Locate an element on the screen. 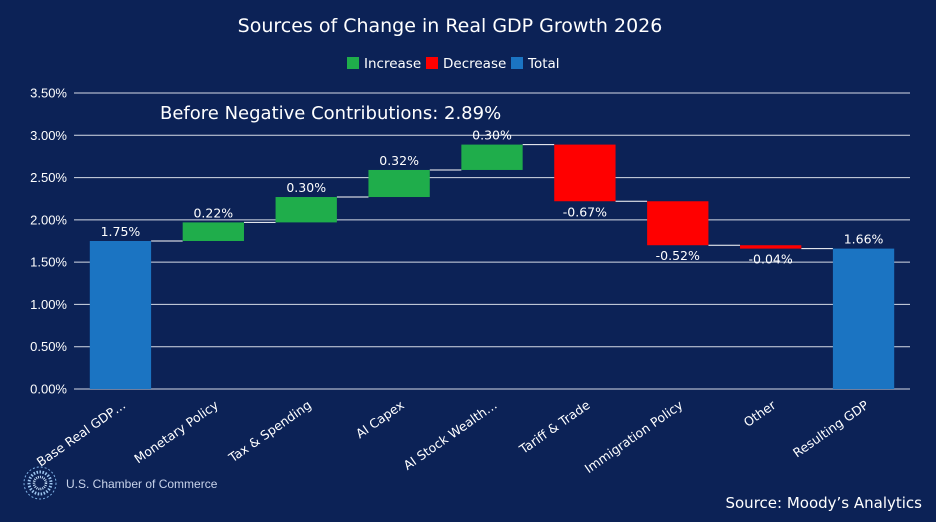  source-note: Source: Moody’s Analytics is located at coordinates (823, 503).